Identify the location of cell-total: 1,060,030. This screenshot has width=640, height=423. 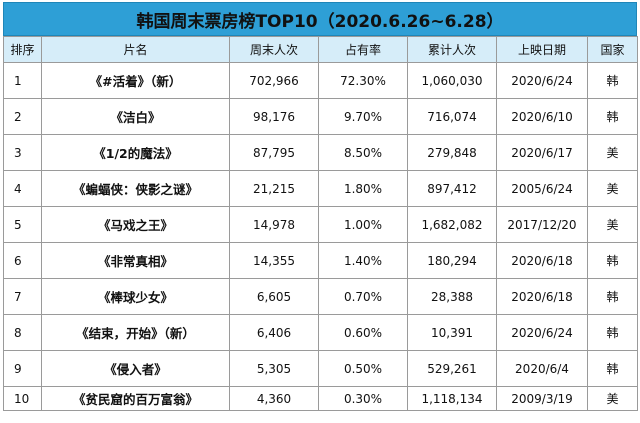
(452, 80).